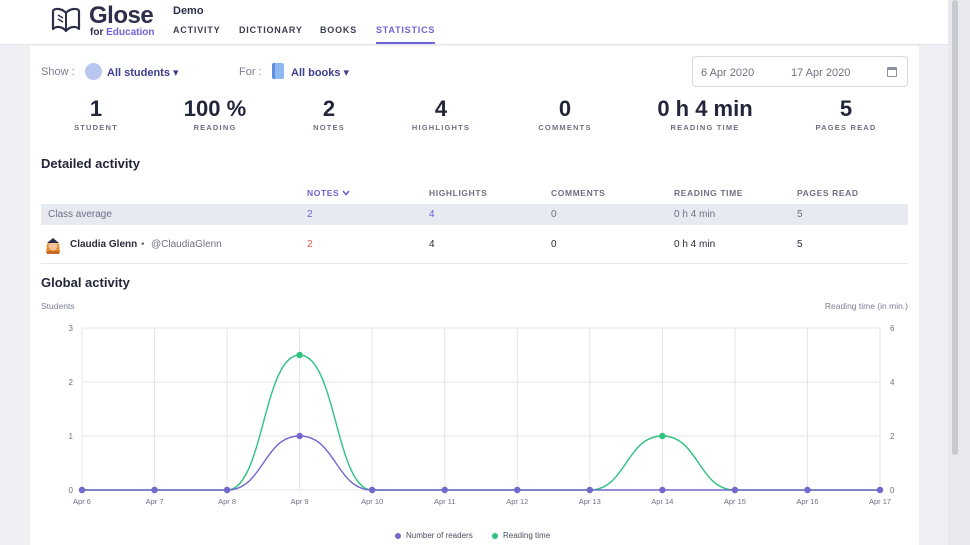 The image size is (970, 545). What do you see at coordinates (800, 214) in the screenshot?
I see `class-average-pages: 5` at bounding box center [800, 214].